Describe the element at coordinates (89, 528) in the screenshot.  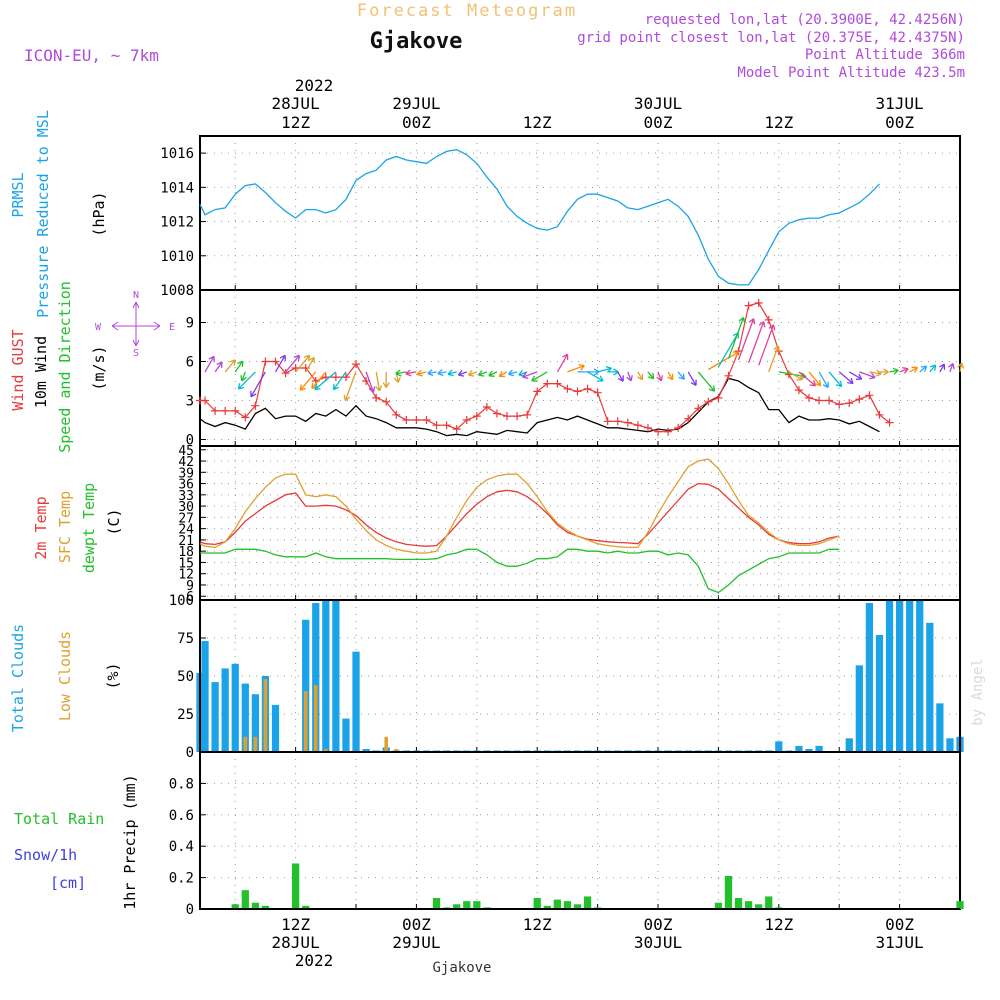
I see `dewpt-temp-label: dewpt Temp` at that location.